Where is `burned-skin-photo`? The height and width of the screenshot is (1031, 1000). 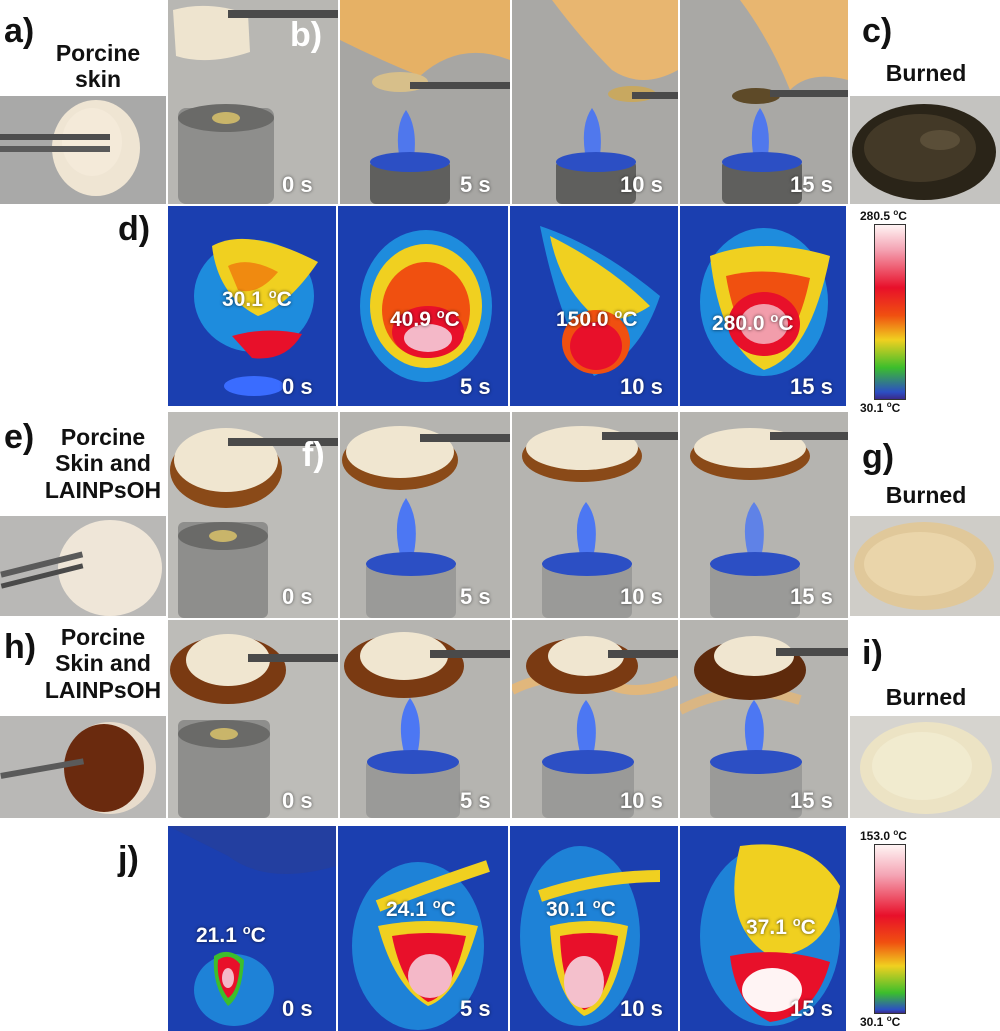 burned-skin-photo is located at coordinates (925, 150).